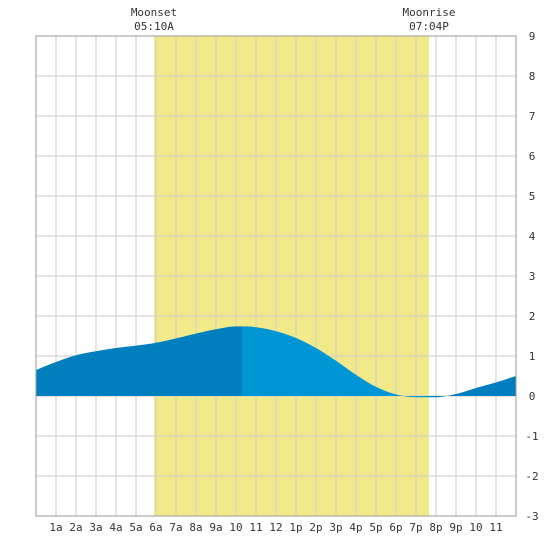  I want to click on y-tick-label: 2, so click(532, 316).